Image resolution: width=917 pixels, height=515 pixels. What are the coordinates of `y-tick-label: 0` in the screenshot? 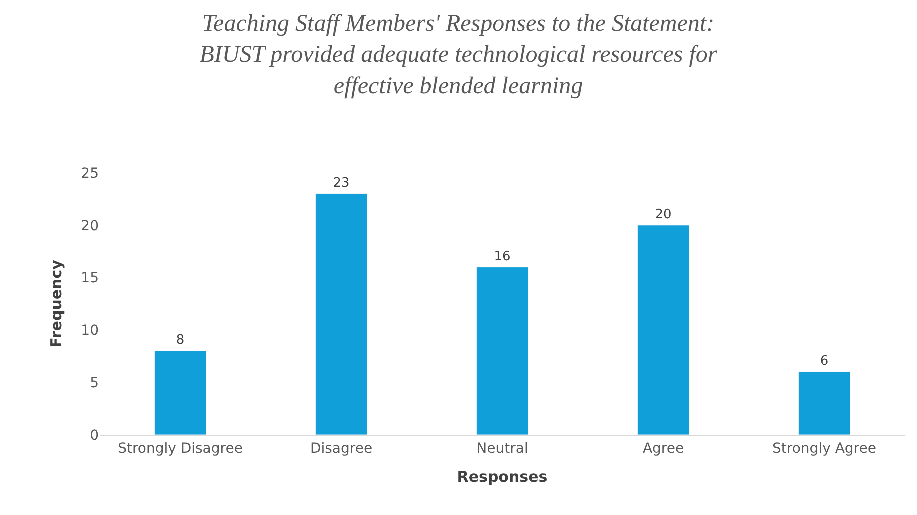 It's located at (94, 436).